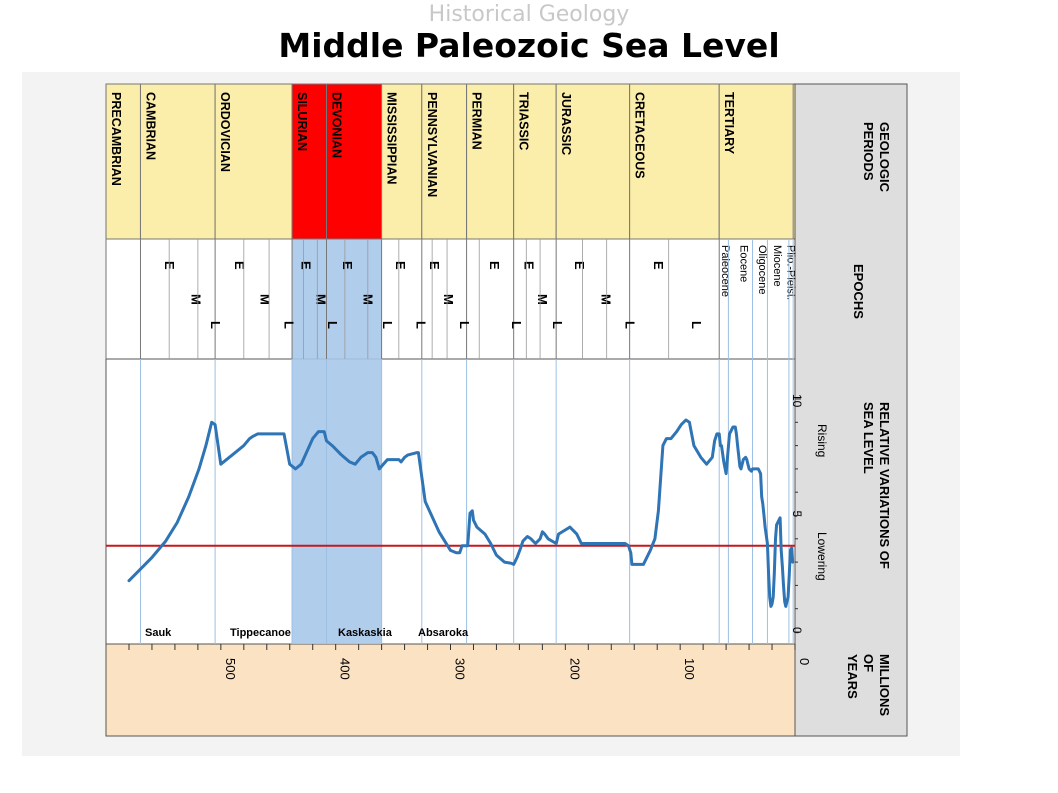 This screenshot has height=793, width=1058. Describe the element at coordinates (116, 139) in the screenshot. I see `period-label: PRECAMBRIAN` at that location.